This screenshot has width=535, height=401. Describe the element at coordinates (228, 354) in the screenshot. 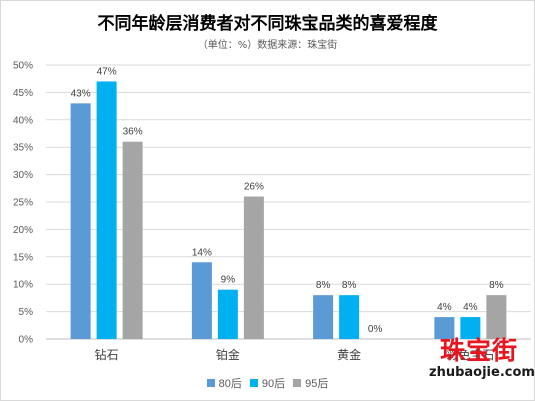

I see `x-tick-label: 铂金` at that location.